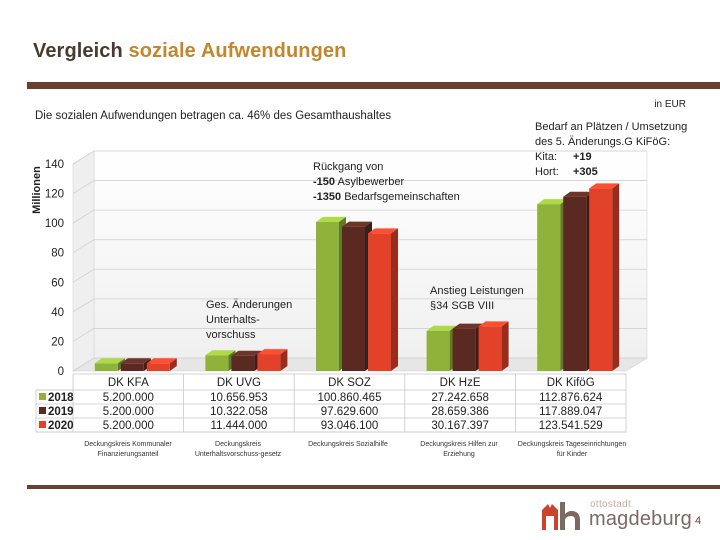  Describe the element at coordinates (237, 51) in the screenshot. I see `page-title-part2: soziale Aufwendungen` at that location.